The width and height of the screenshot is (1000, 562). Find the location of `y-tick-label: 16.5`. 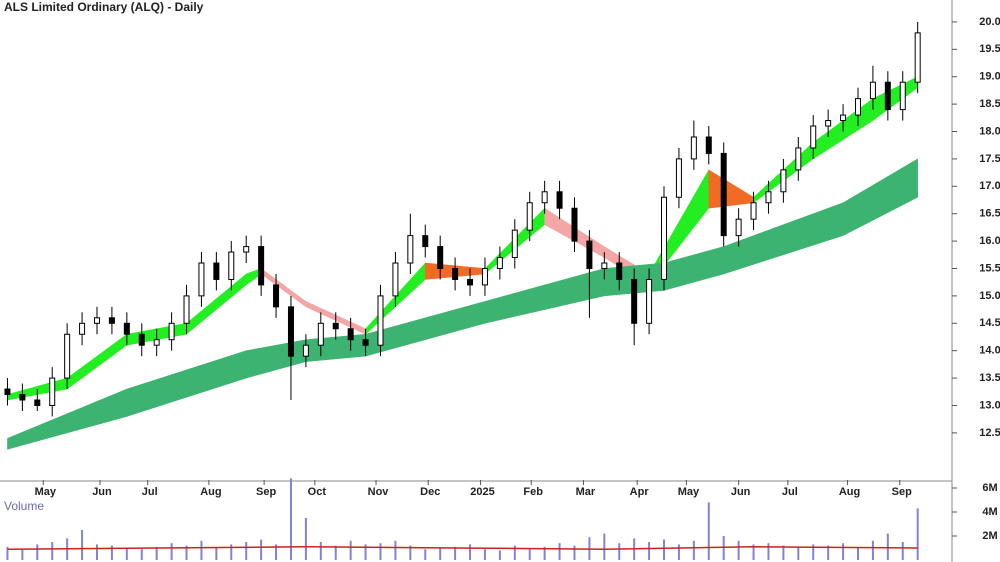

y-tick-label: 16.5 is located at coordinates (989, 214).